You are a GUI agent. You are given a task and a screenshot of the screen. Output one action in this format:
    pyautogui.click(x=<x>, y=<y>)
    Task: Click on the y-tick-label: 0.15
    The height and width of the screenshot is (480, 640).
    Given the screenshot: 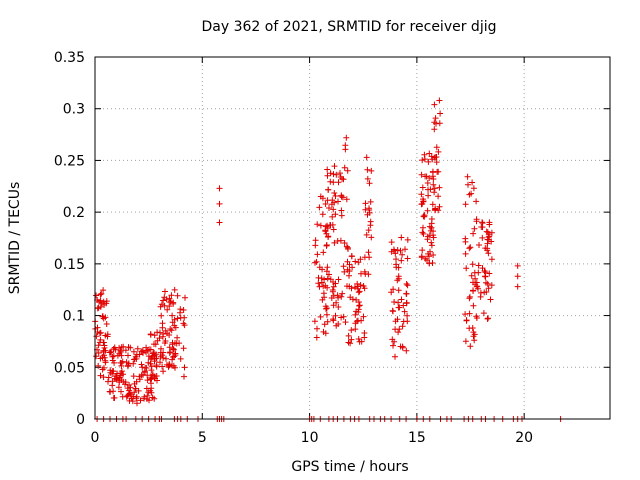 What is the action you would take?
    pyautogui.click(x=69, y=265)
    